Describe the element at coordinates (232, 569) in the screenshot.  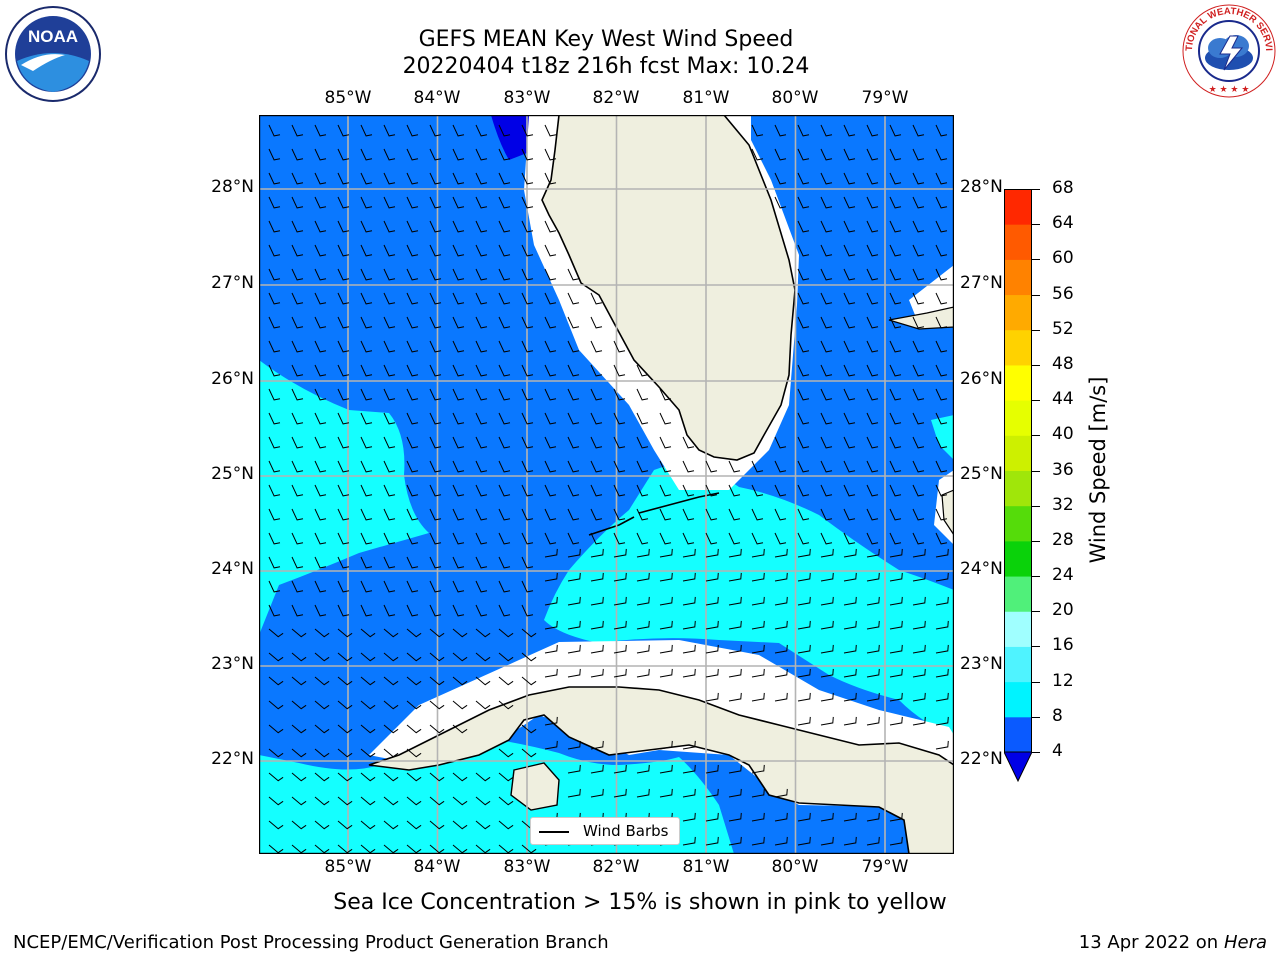
I see `lat-label-left: 24°N` at that location.